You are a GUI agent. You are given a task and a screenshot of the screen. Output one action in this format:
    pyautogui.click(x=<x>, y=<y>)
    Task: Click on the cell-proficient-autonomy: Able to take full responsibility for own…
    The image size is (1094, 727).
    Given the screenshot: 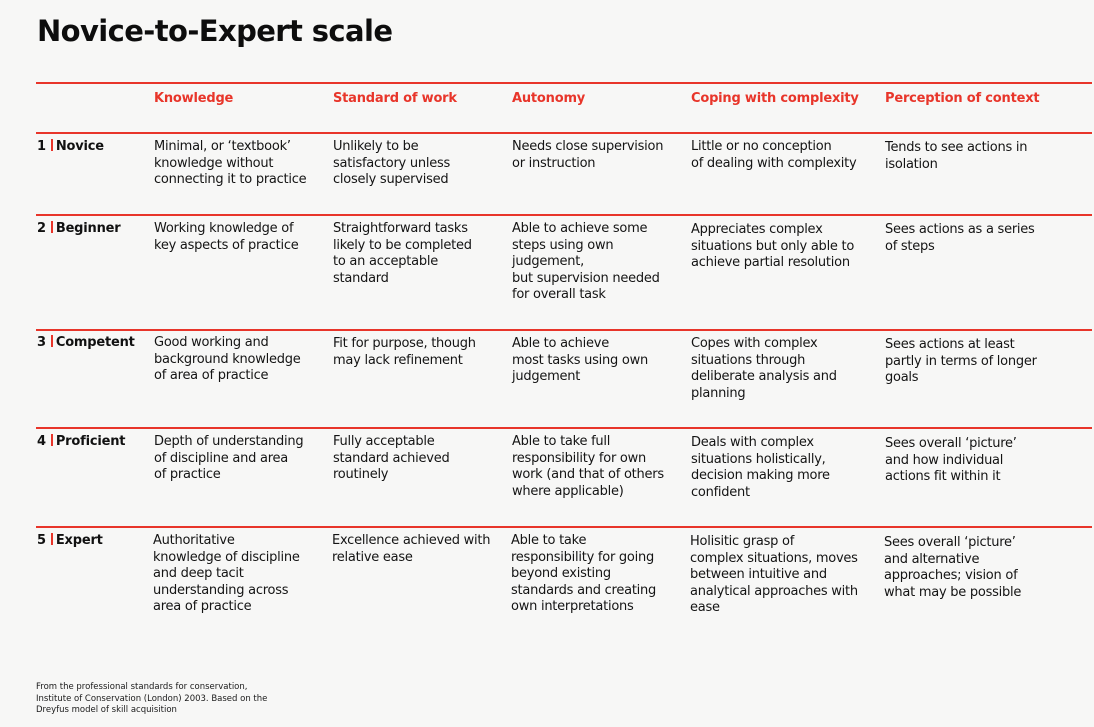 What is the action you would take?
    pyautogui.click(x=588, y=466)
    